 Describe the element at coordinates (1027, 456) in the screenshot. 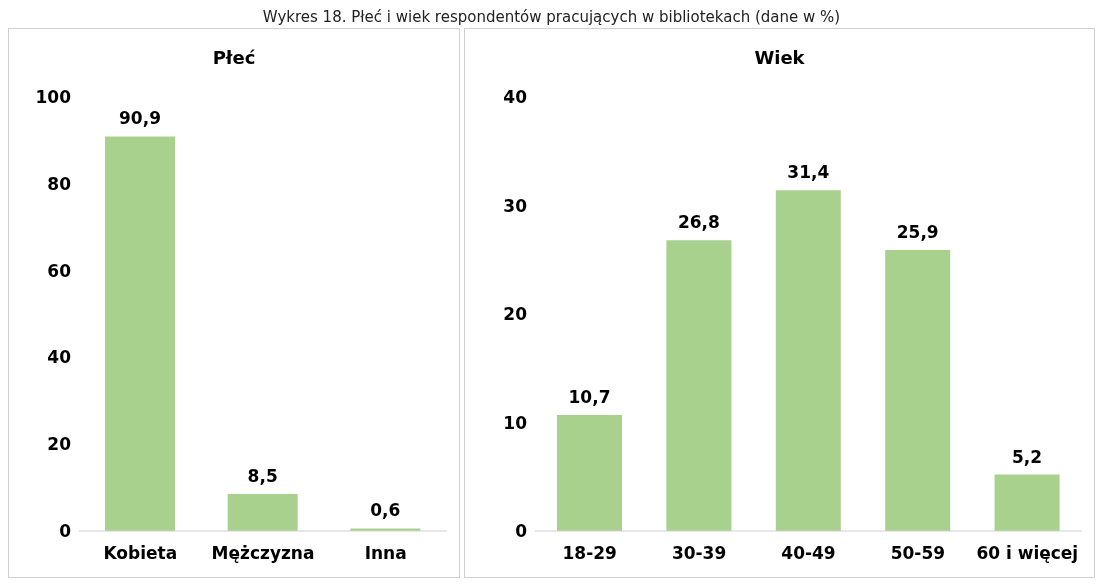

I see `data-label: 5,2` at that location.